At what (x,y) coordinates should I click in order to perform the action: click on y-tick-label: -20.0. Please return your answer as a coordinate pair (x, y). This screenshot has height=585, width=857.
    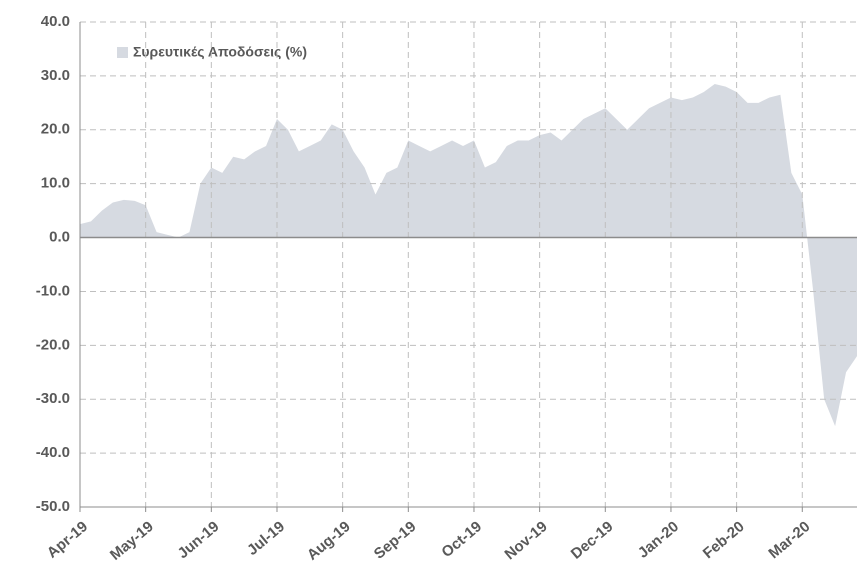
    Looking at the image, I should click on (53, 344).